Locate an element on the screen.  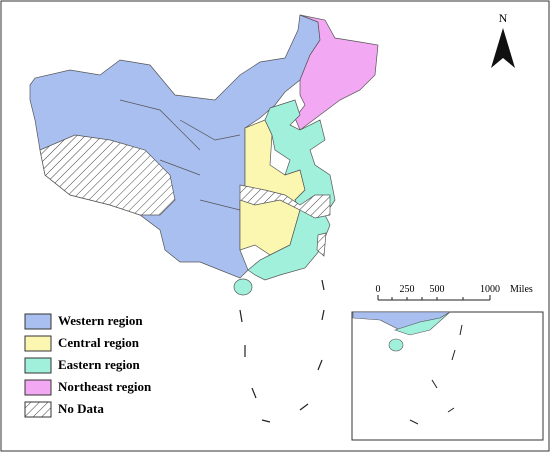
sea-boundary is located at coordinates (282, 351).